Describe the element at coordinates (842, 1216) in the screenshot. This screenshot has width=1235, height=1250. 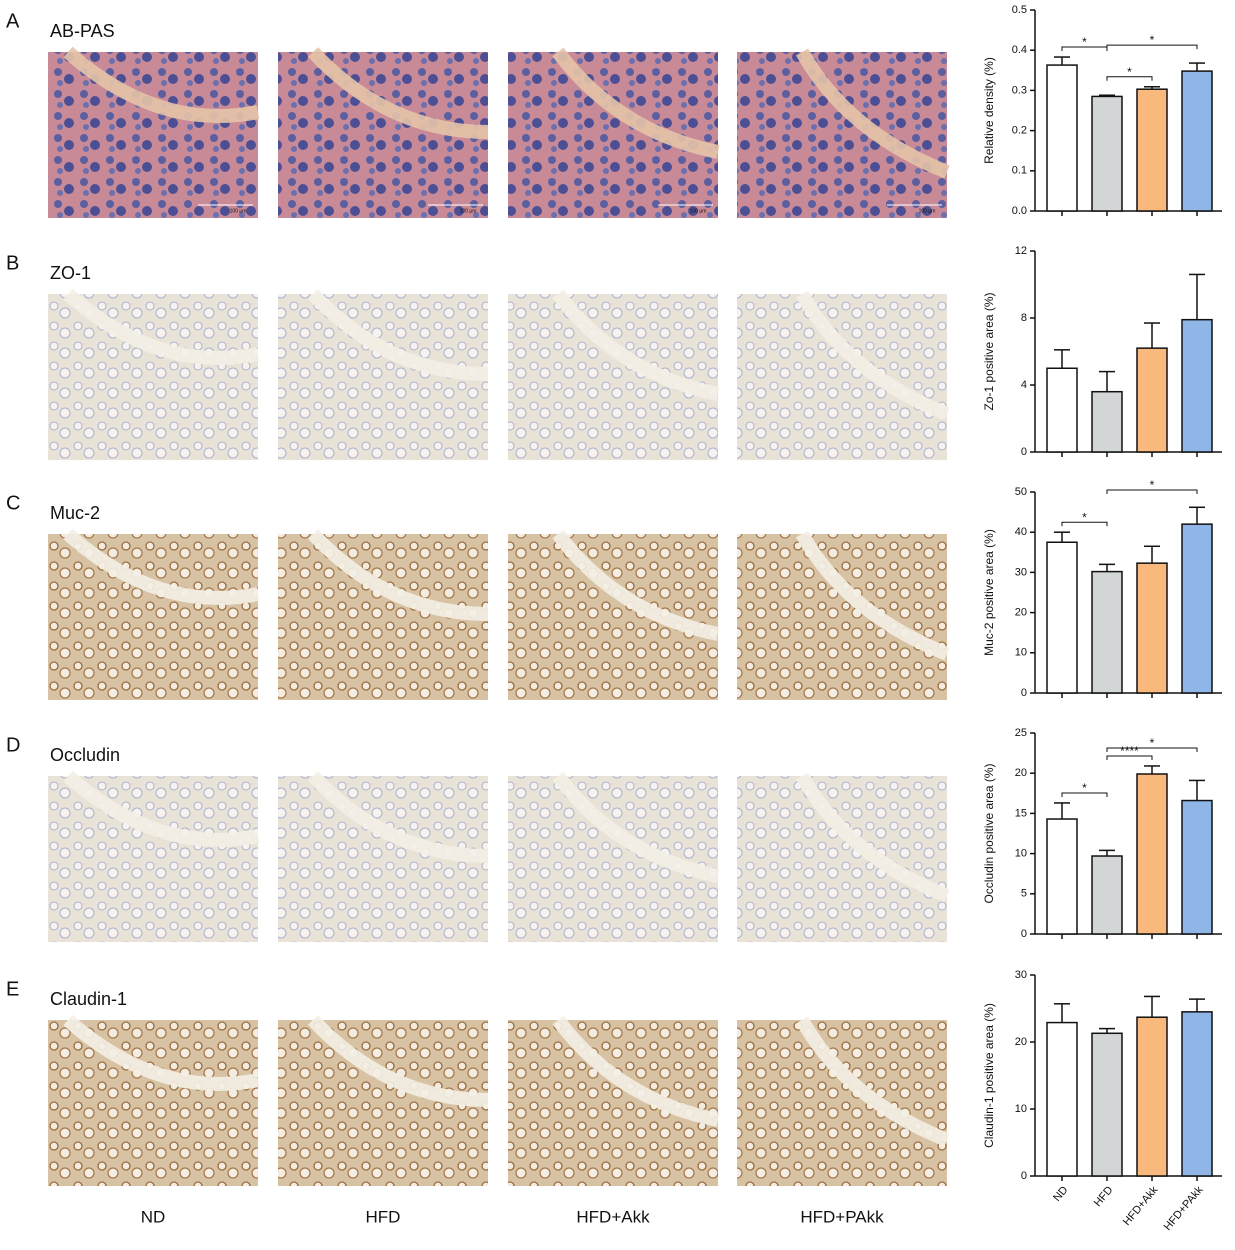
I see `column-label: HFD+PAkk` at that location.